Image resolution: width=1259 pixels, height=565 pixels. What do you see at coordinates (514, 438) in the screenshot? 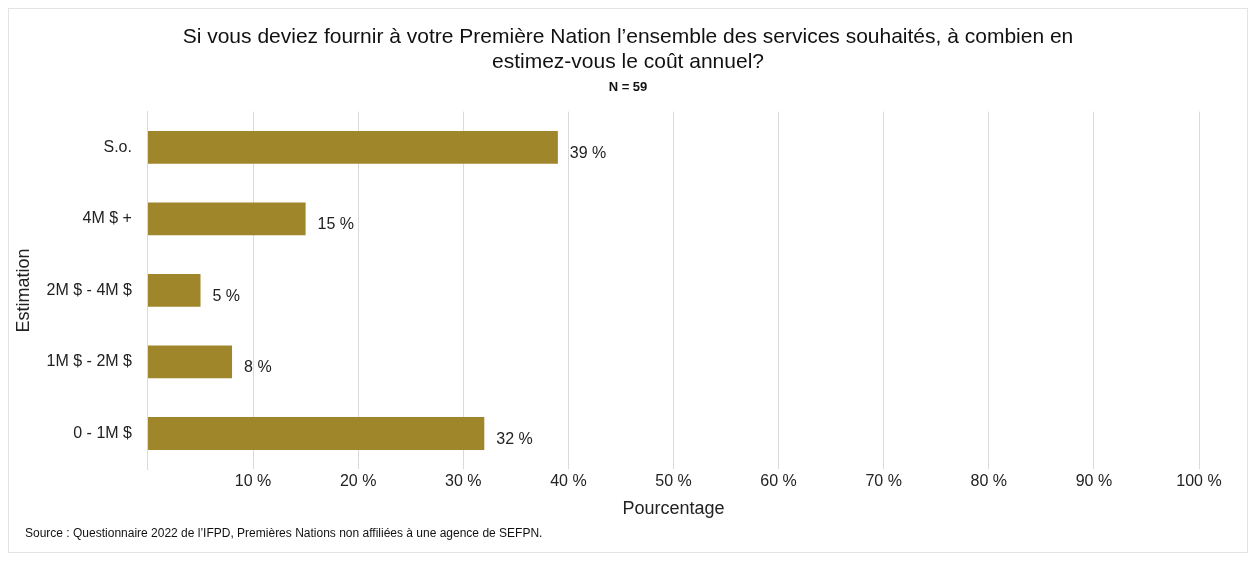
I see `data-label: 32 %` at bounding box center [514, 438].